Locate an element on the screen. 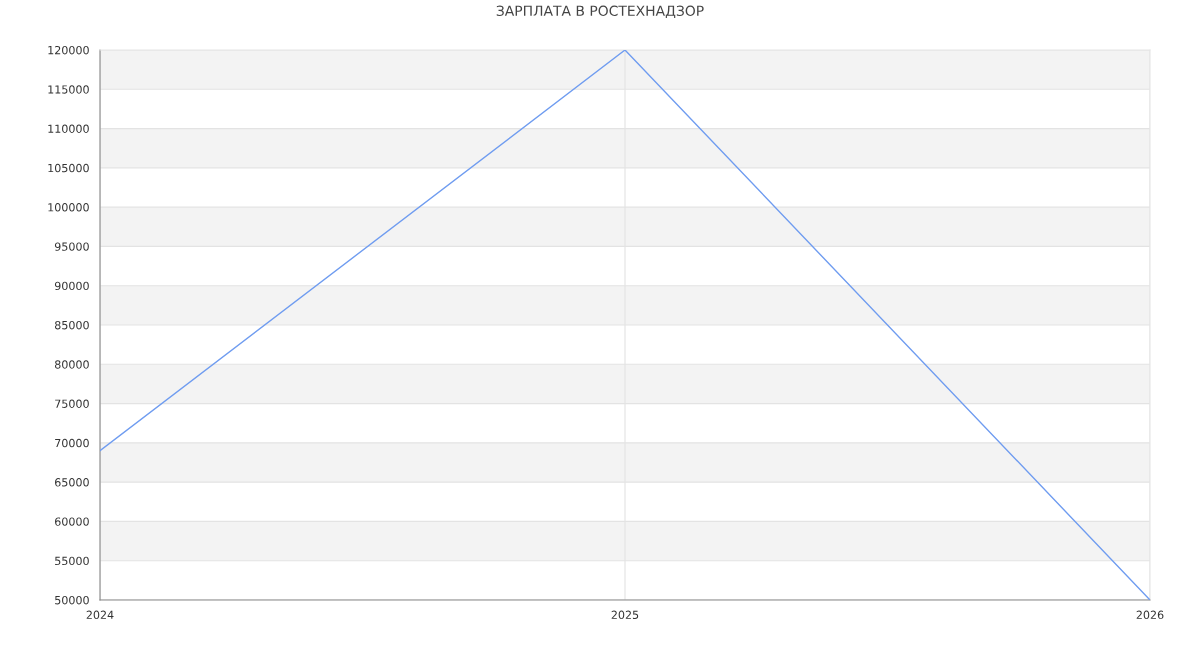  y-tick-label: 105000 is located at coordinates (68, 168).